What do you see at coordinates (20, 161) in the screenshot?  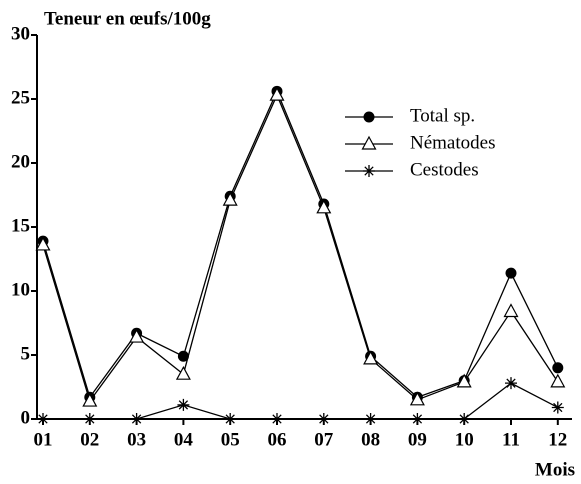 I see `y-tick-label: 20` at bounding box center [20, 161].